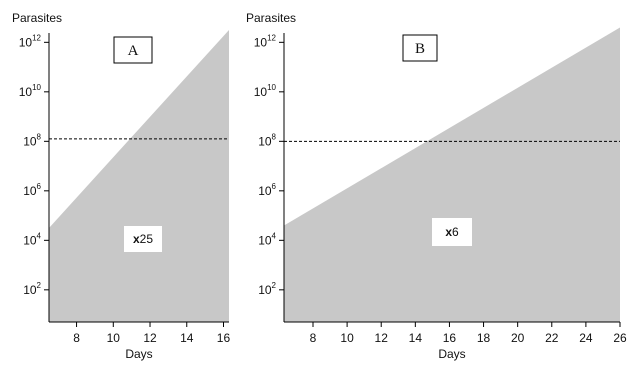  What do you see at coordinates (518, 338) in the screenshot?
I see `x-tick-label: 20` at bounding box center [518, 338].